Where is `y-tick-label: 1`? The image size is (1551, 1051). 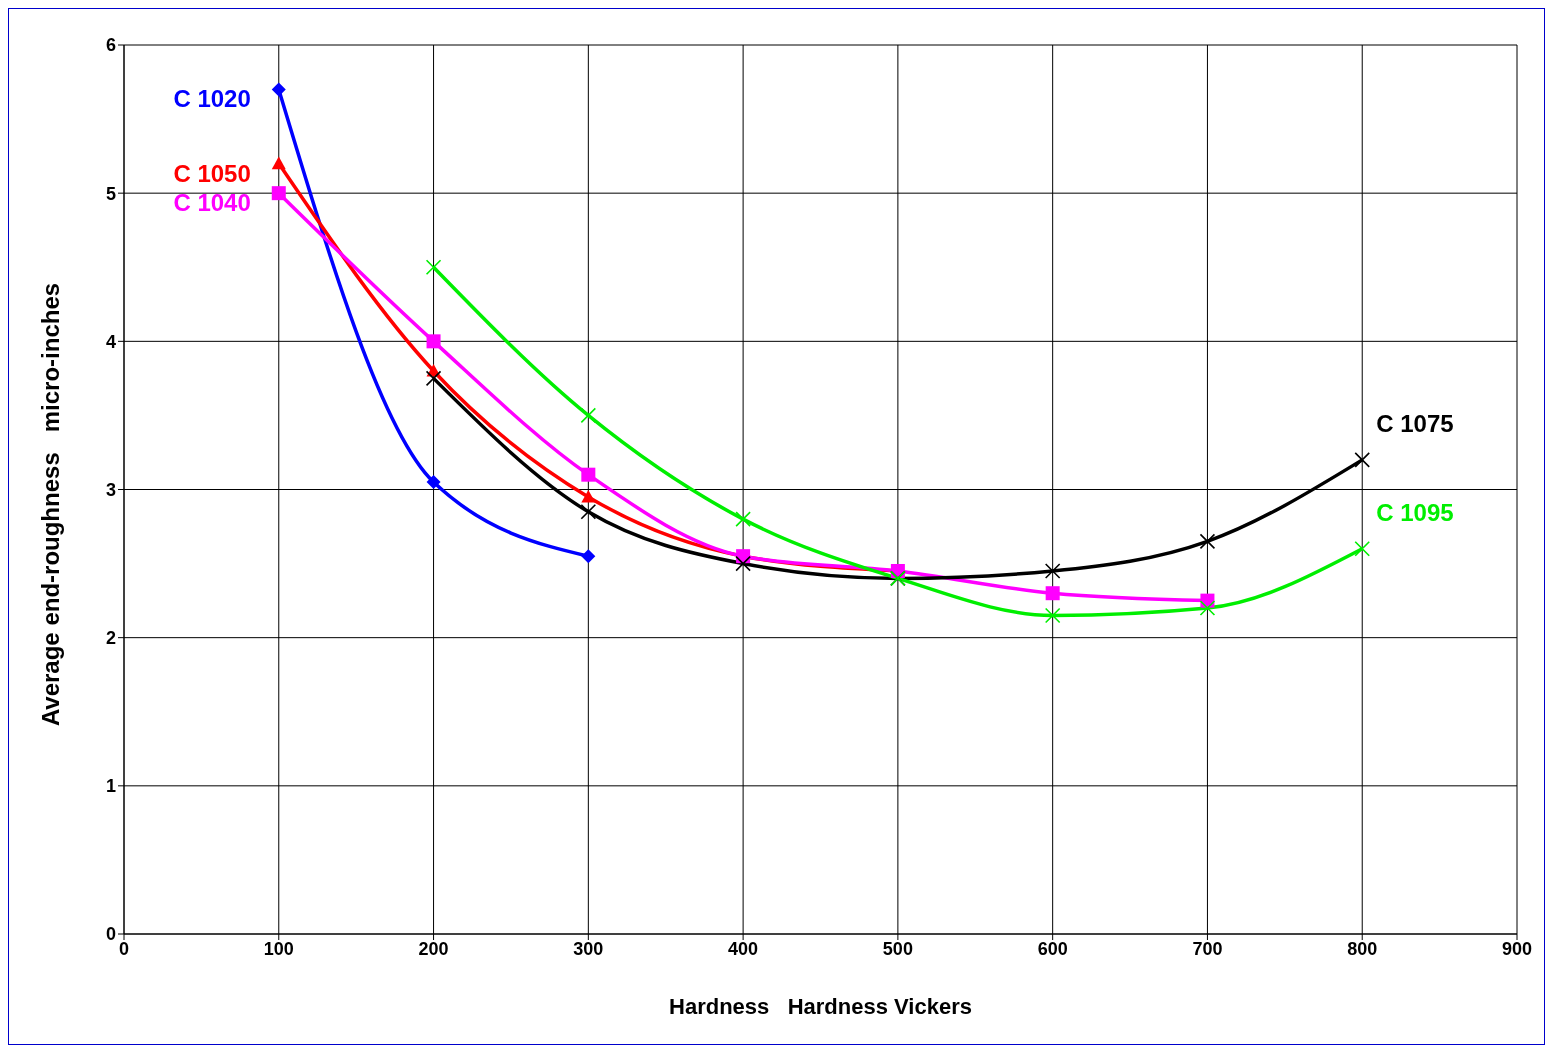
y-tick-label: 1 is located at coordinates (110, 786).